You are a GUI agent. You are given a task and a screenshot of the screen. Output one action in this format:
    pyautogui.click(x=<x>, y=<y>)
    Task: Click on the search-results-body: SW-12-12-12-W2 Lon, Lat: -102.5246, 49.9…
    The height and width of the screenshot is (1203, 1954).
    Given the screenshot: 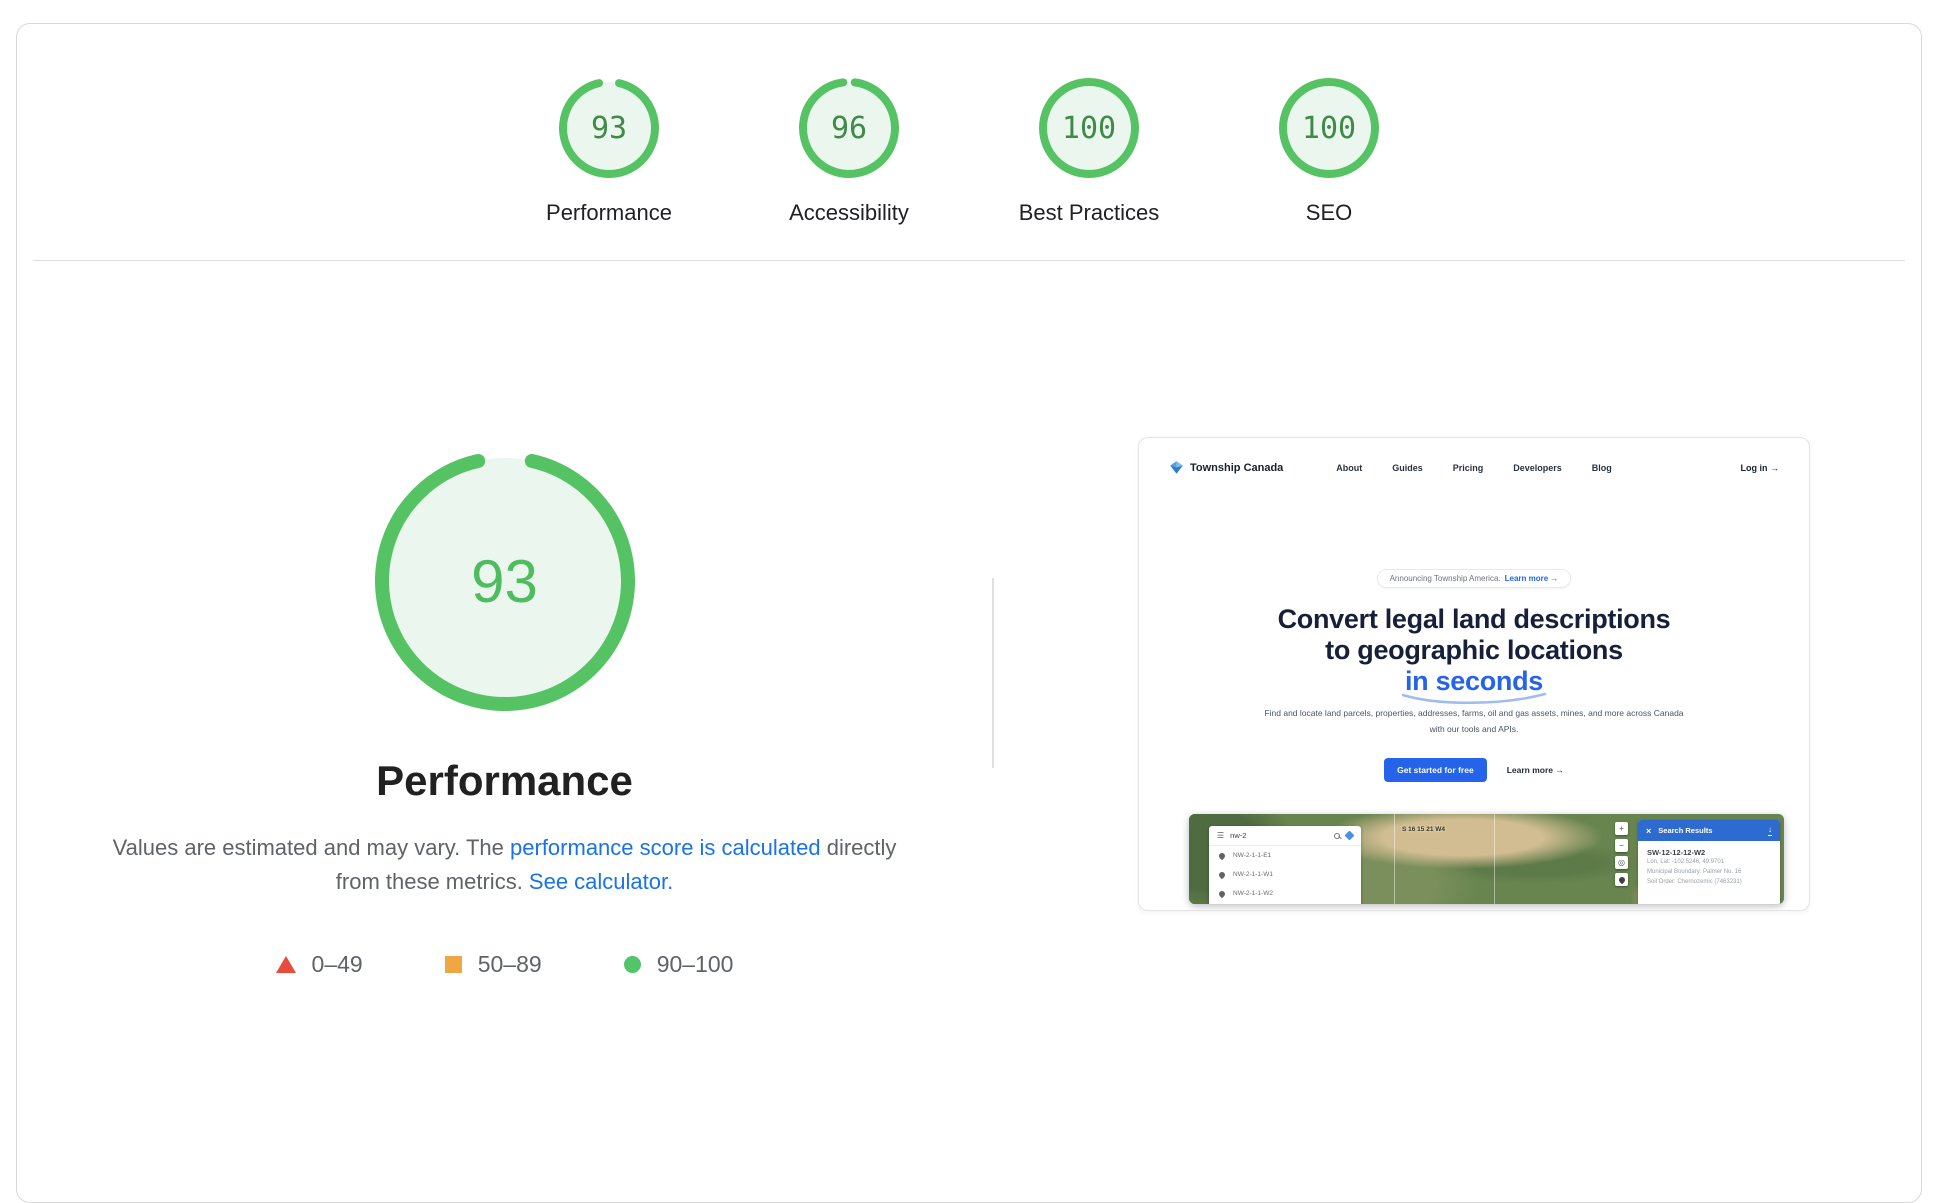 What is the action you would take?
    pyautogui.click(x=1709, y=864)
    